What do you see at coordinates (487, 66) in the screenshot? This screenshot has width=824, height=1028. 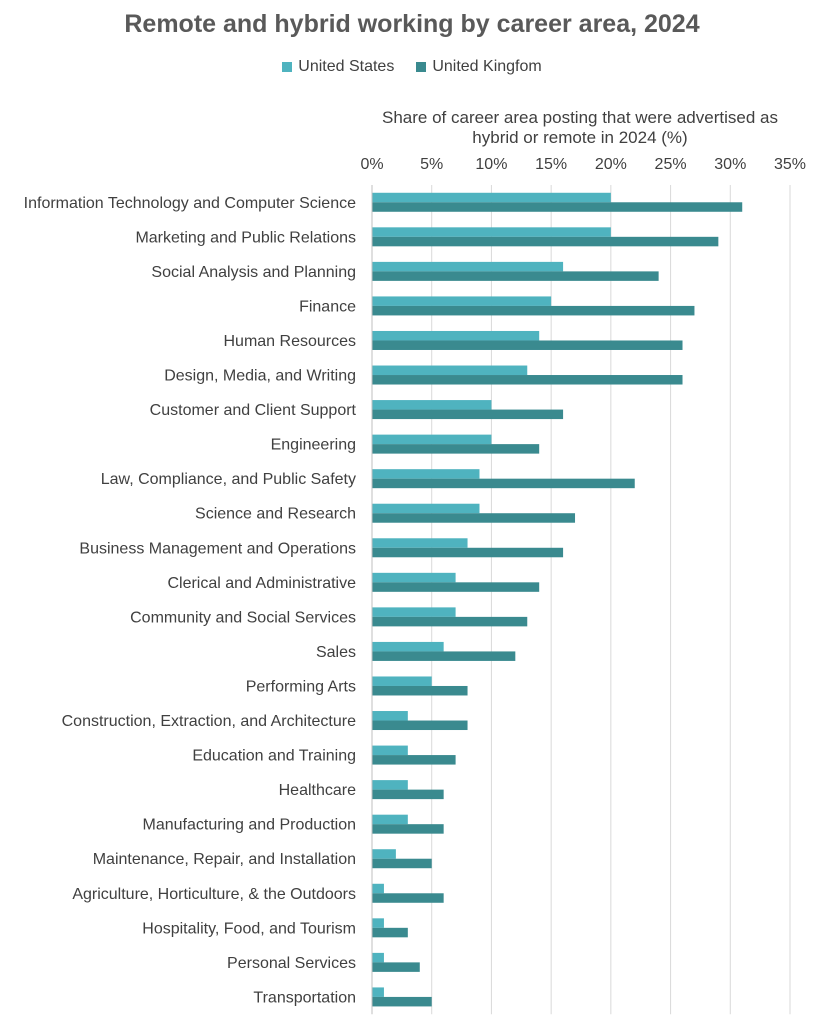 I see `legend-label-uk: United Kingfom` at bounding box center [487, 66].